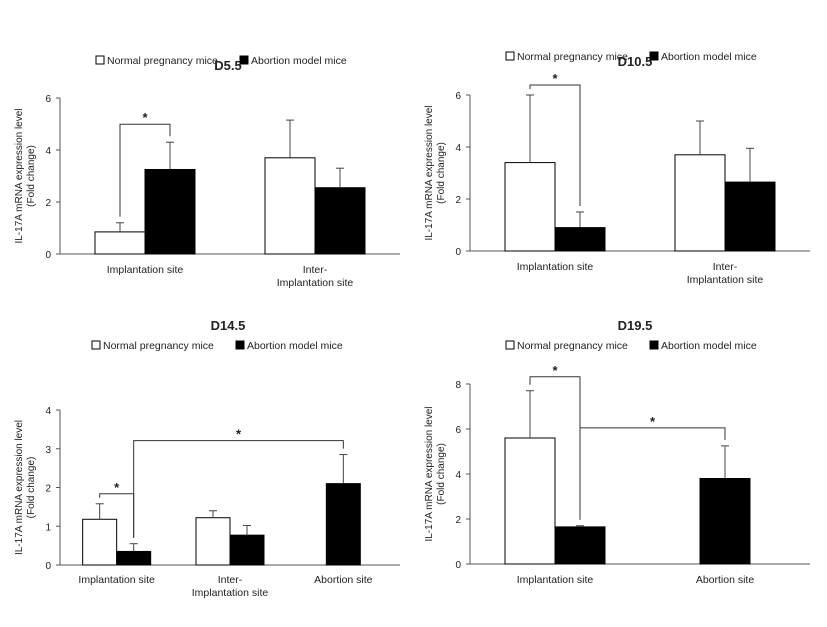  I want to click on y-tick-label: 1, so click(48, 527).